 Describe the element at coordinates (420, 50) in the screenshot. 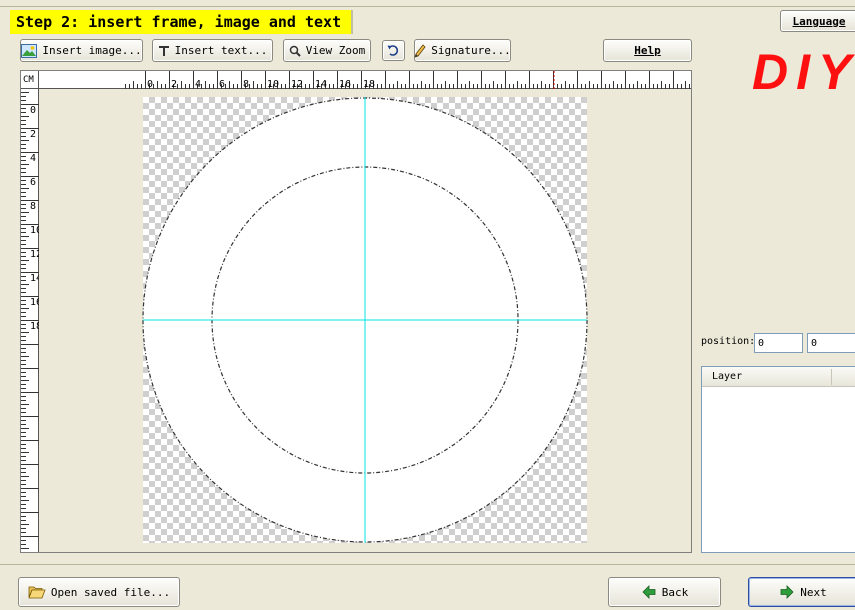

I see `pencil-icon` at that location.